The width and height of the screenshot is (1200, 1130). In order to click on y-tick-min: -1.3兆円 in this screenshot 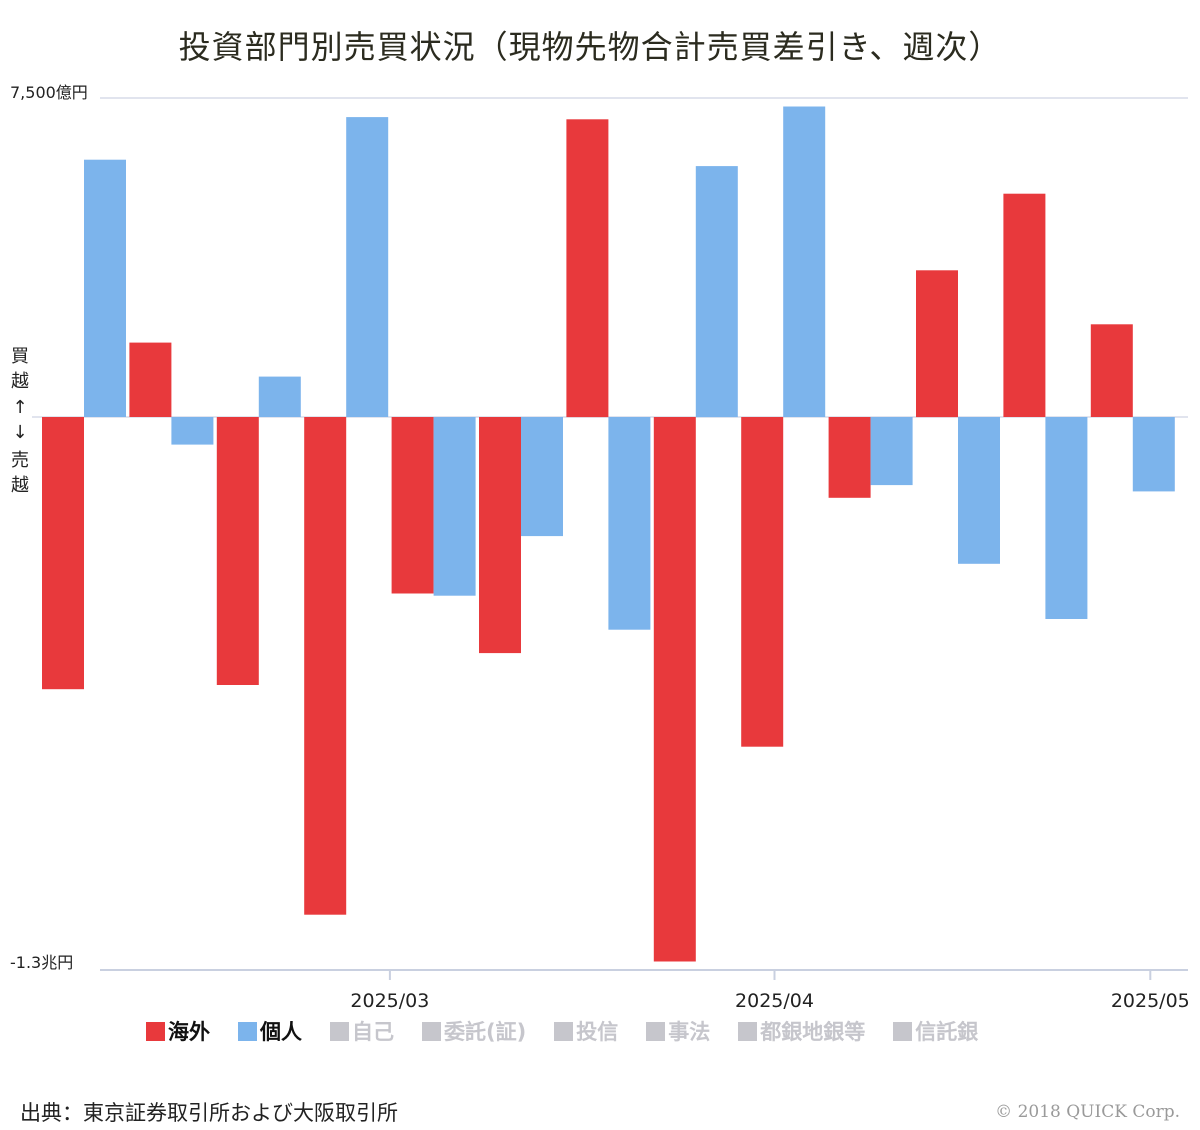, I will do `click(41, 962)`.